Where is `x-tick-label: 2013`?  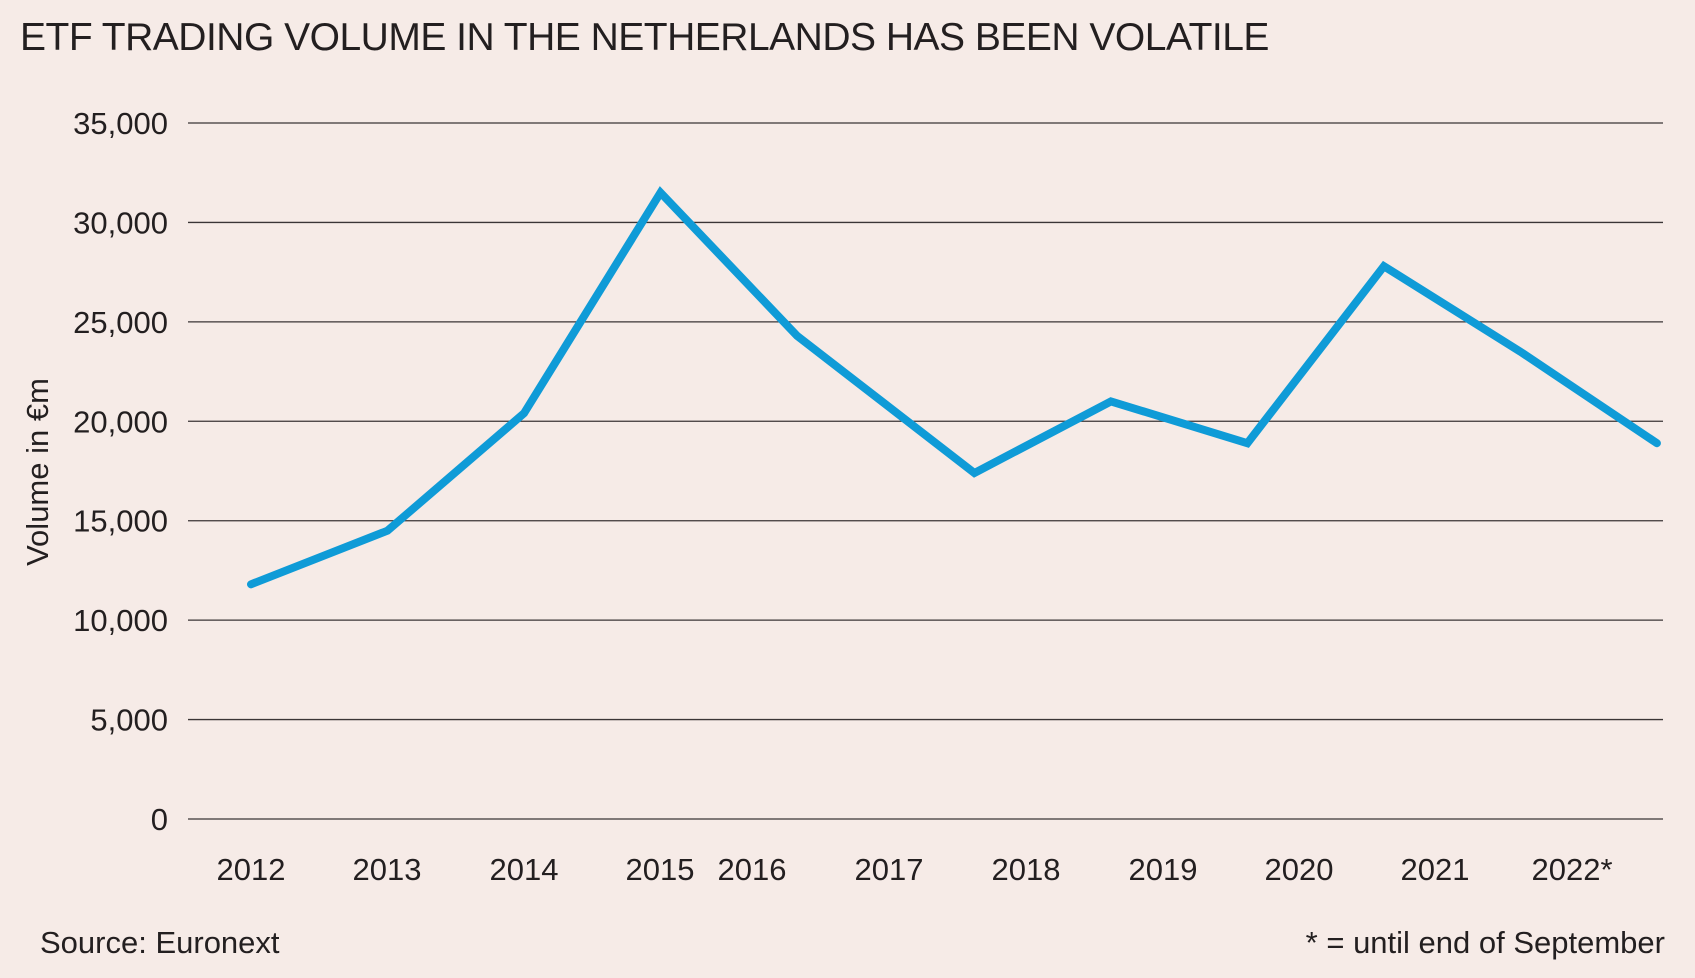 x-tick-label: 2013 is located at coordinates (387, 869).